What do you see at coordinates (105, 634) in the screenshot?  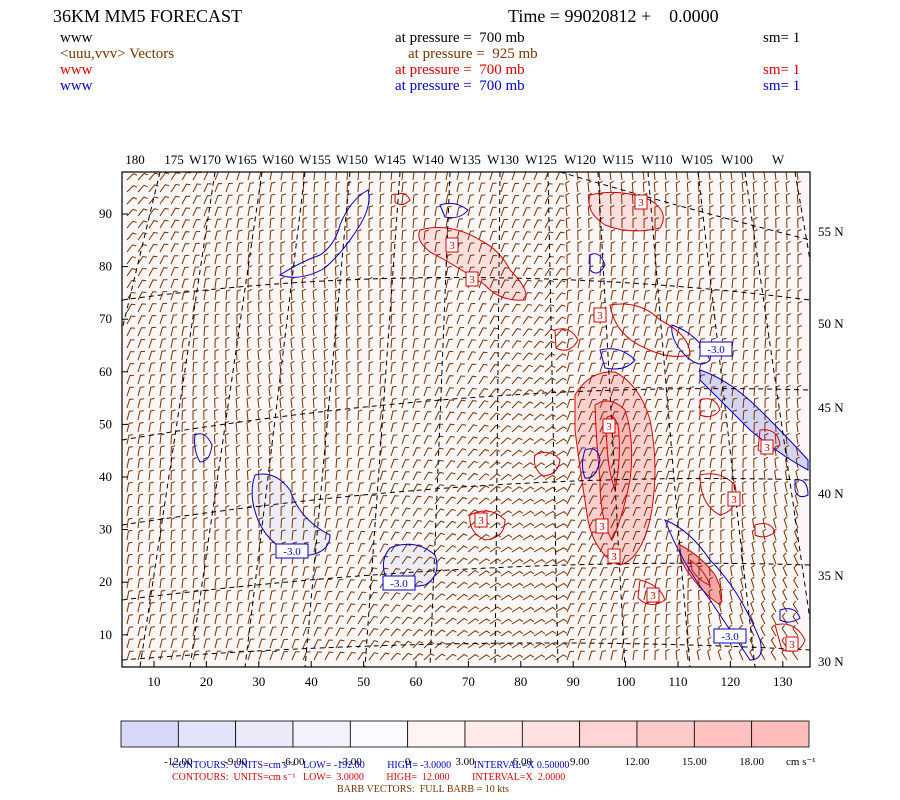 I see `y-tick-label: 10` at bounding box center [105, 634].